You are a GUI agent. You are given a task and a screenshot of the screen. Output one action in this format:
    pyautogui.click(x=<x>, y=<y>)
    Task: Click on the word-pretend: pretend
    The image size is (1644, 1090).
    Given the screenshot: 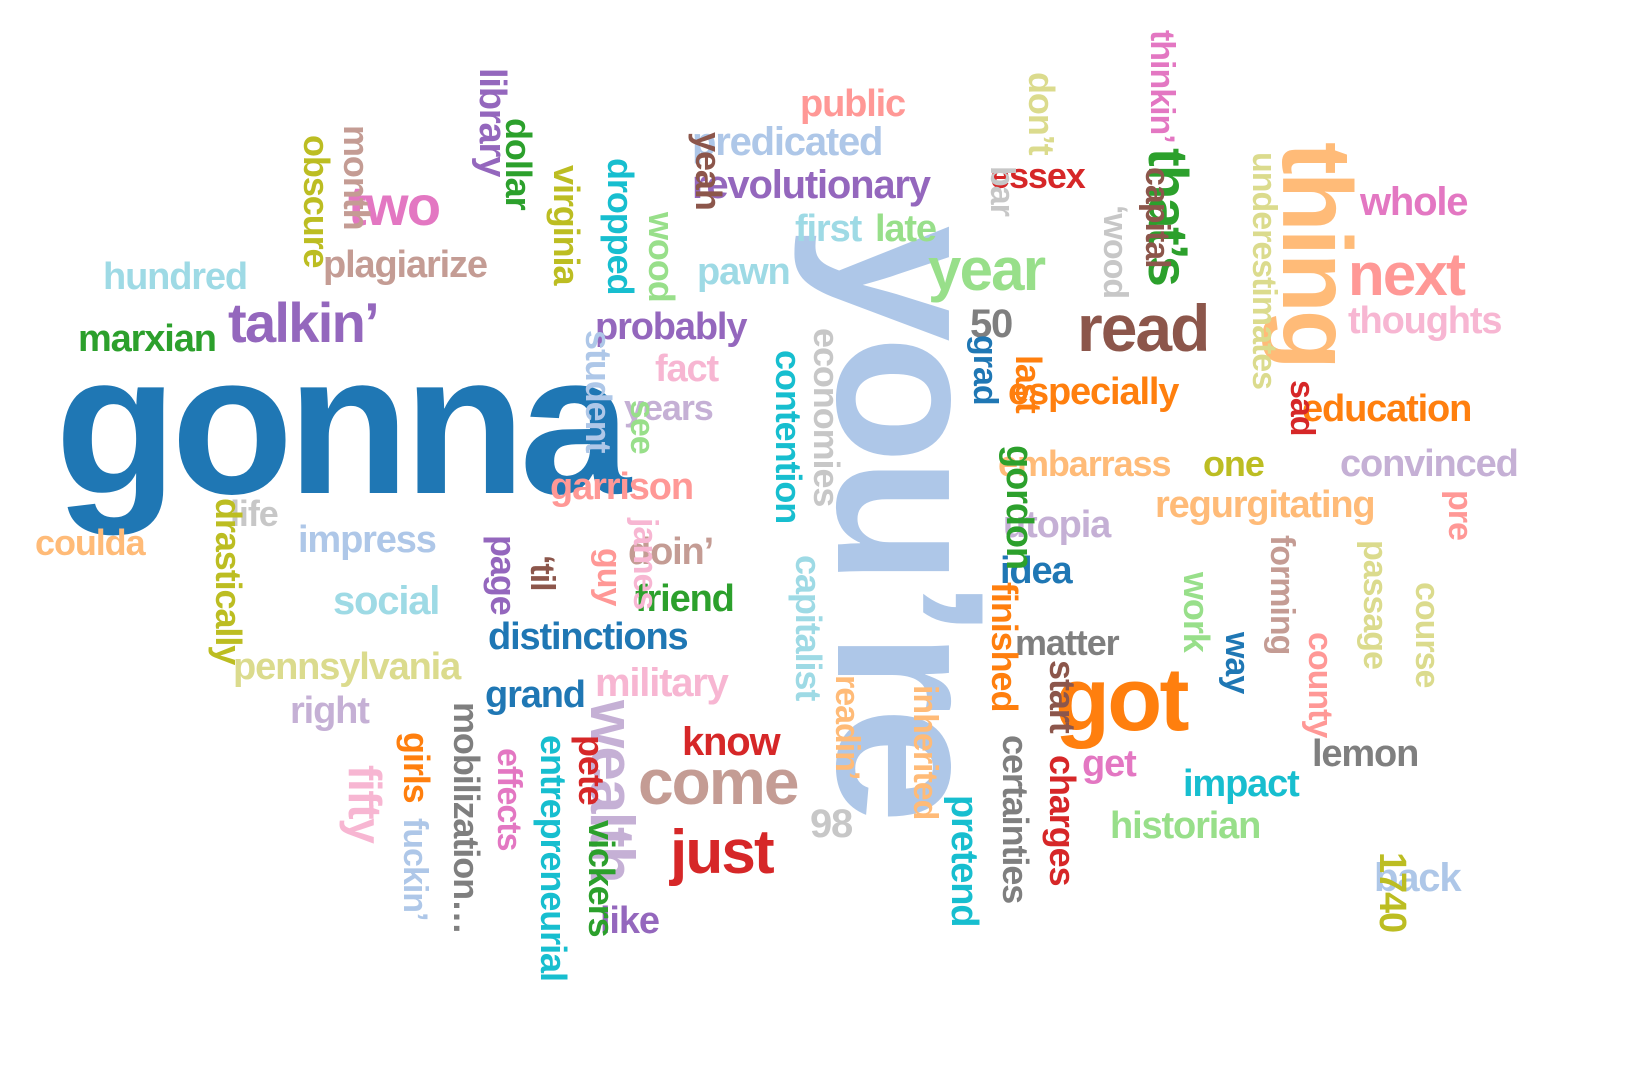 What is the action you would take?
    pyautogui.click(x=964, y=861)
    